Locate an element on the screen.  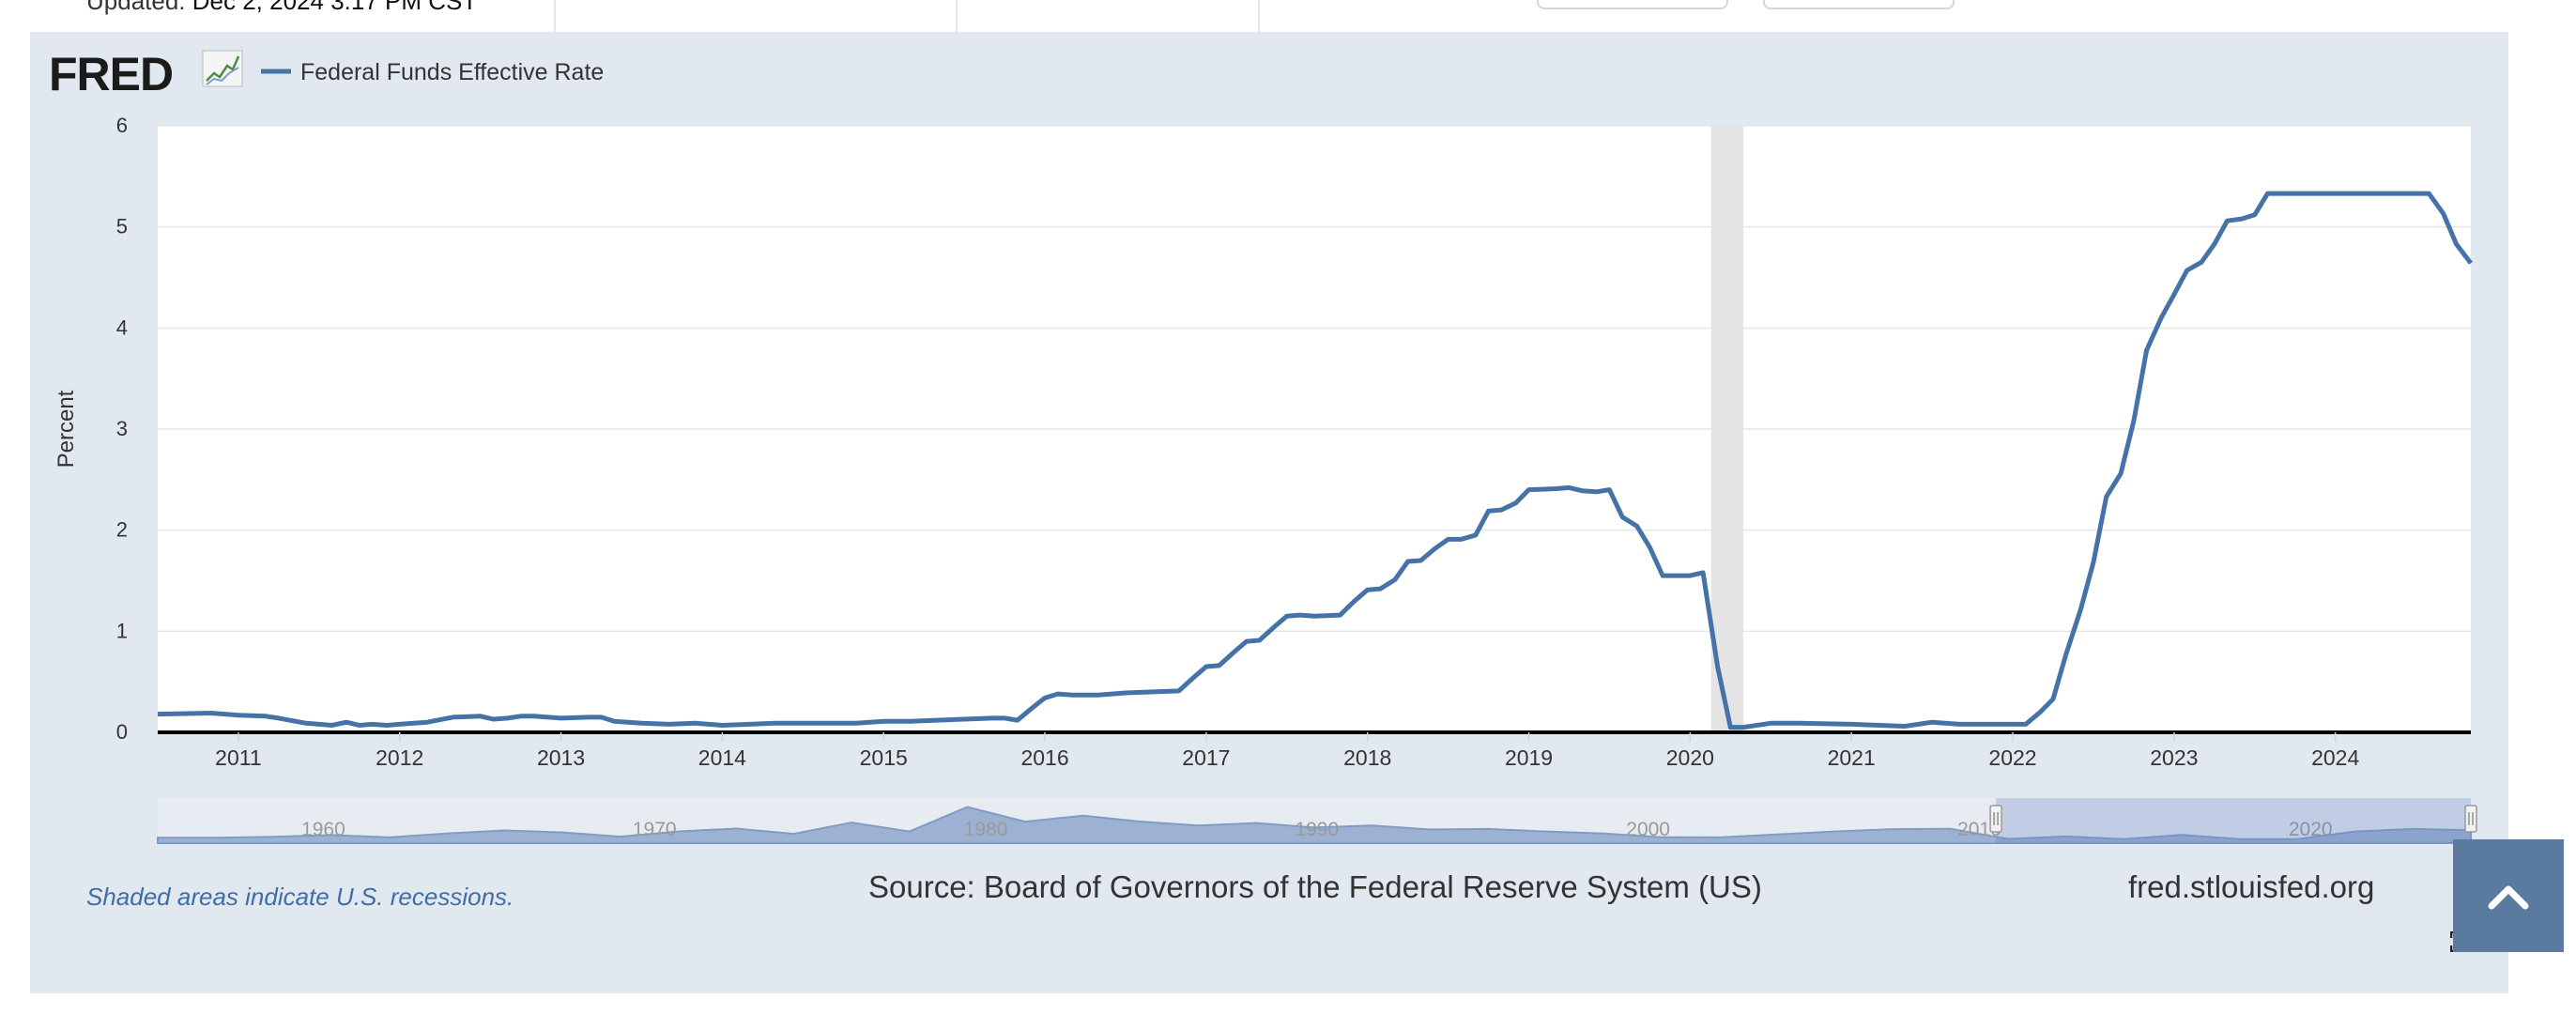
navigator-year-label: 2000 is located at coordinates (1648, 830).